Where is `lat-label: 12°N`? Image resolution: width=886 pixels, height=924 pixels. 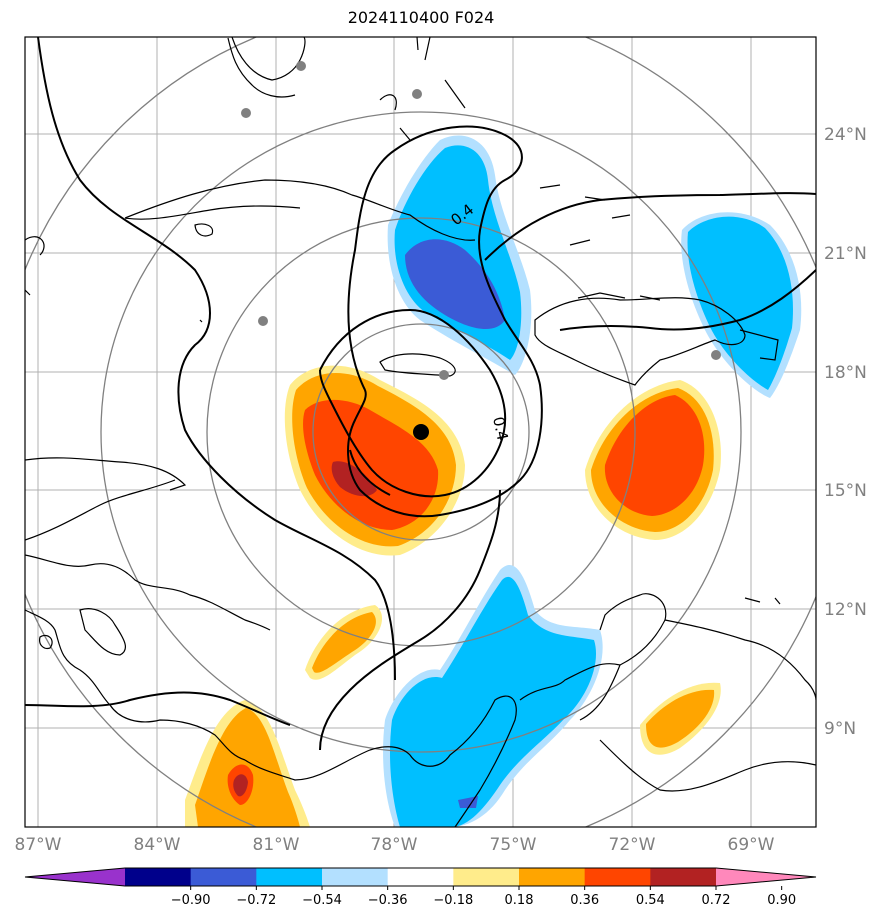 lat-label: 12°N is located at coordinates (845, 610).